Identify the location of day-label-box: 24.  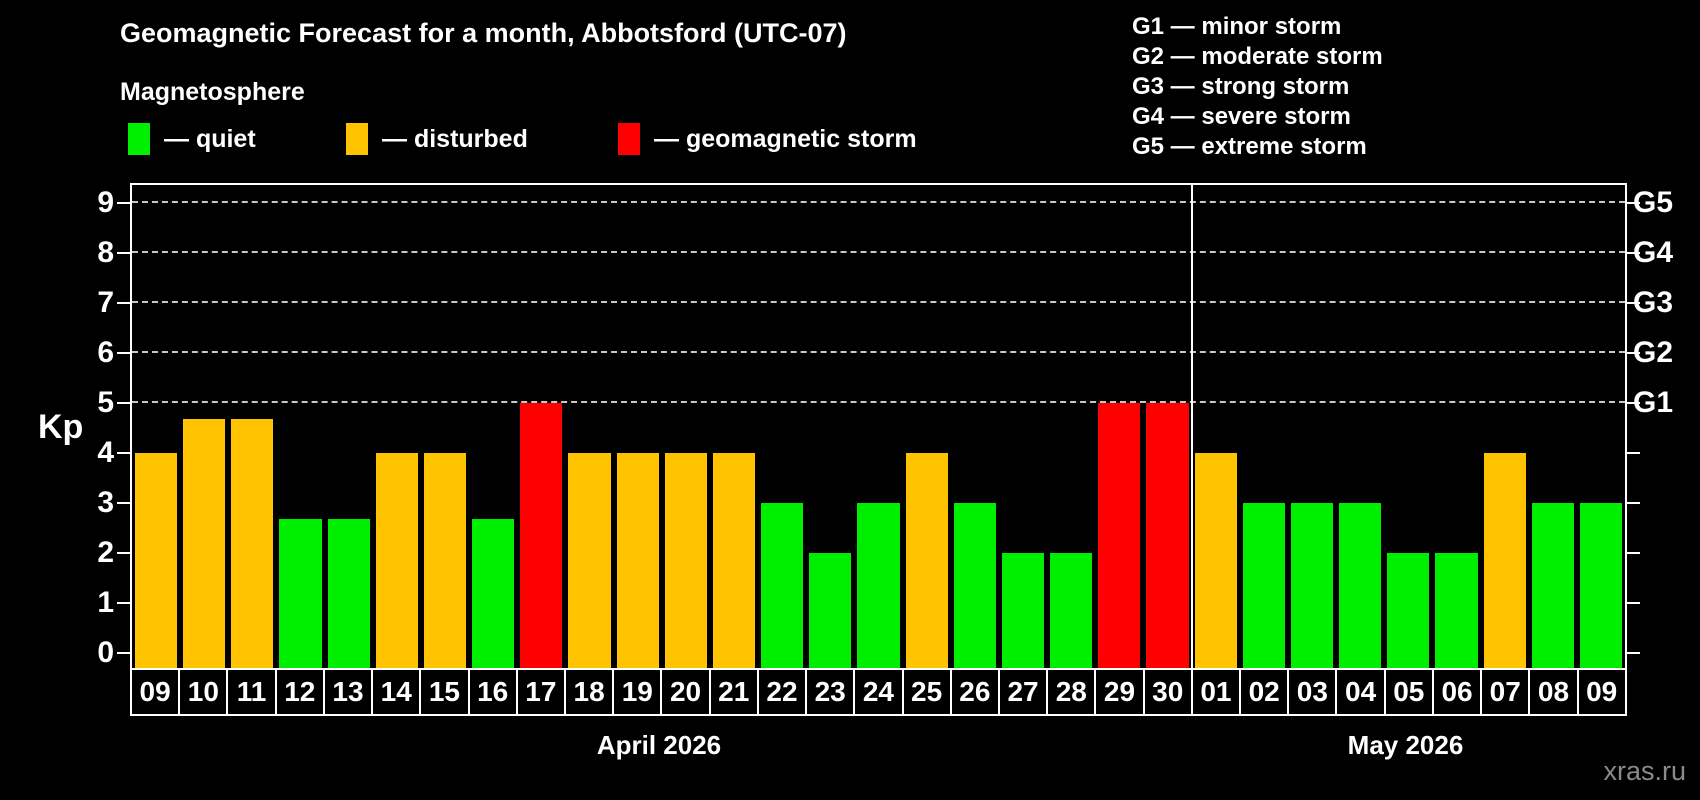
(878, 692).